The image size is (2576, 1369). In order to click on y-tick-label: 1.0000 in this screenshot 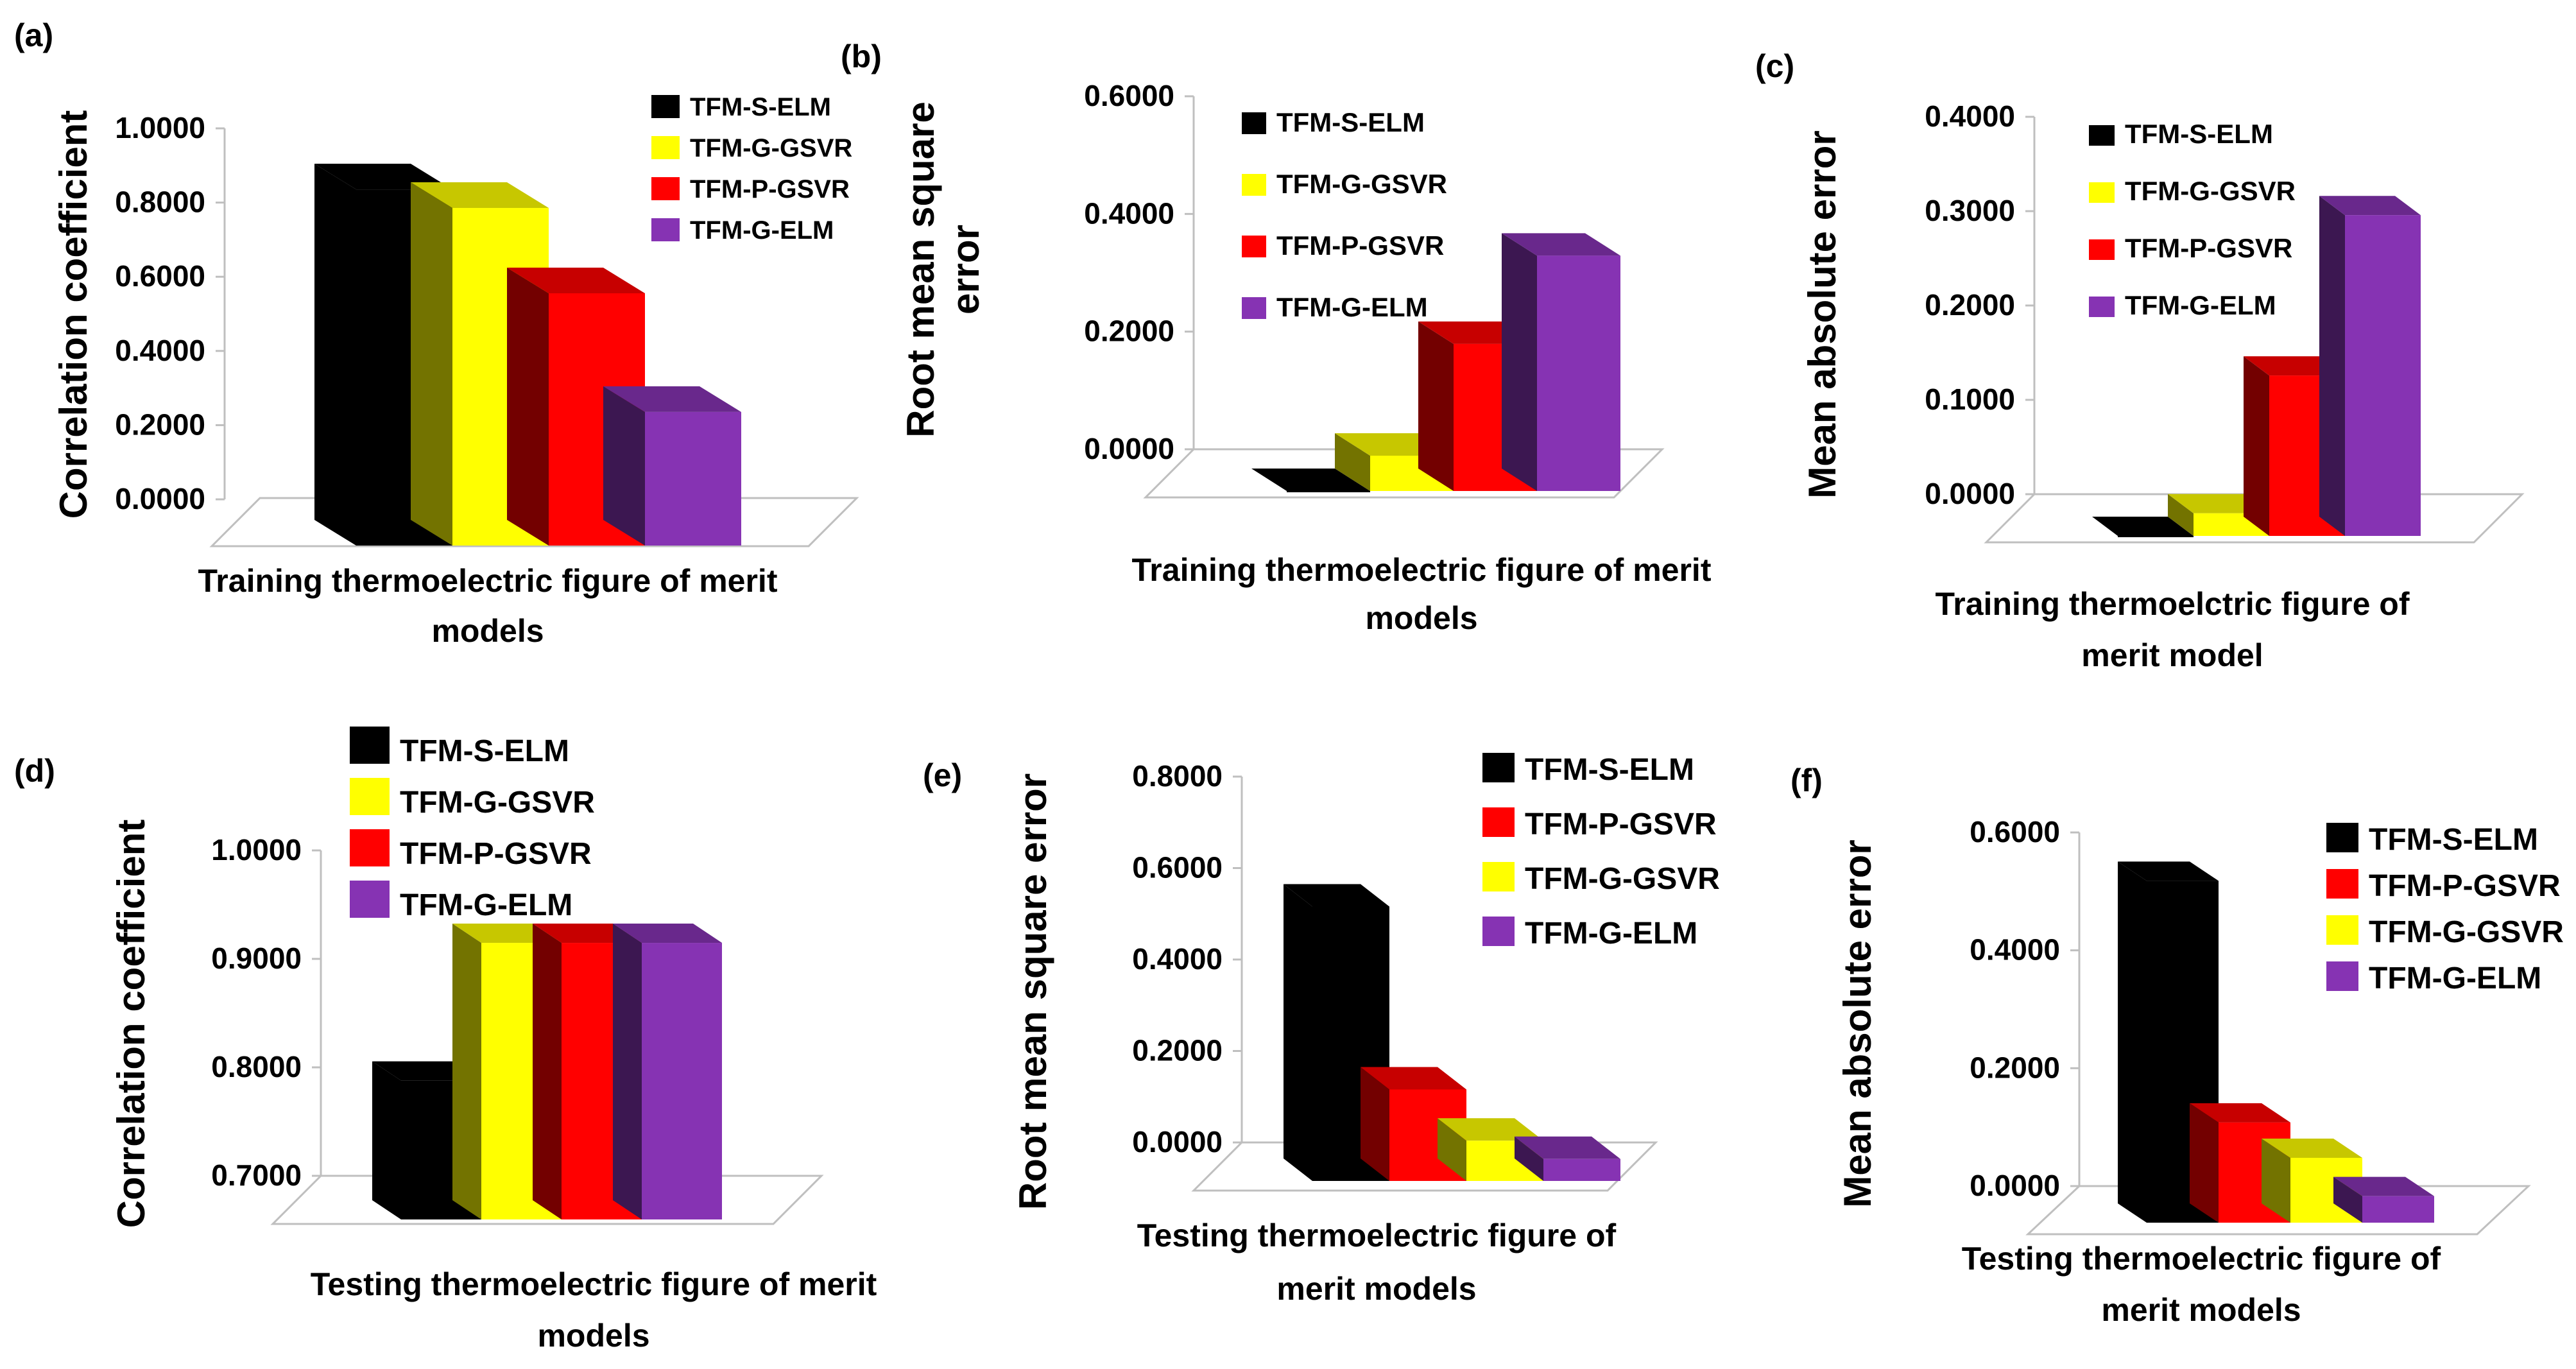, I will do `click(160, 127)`.